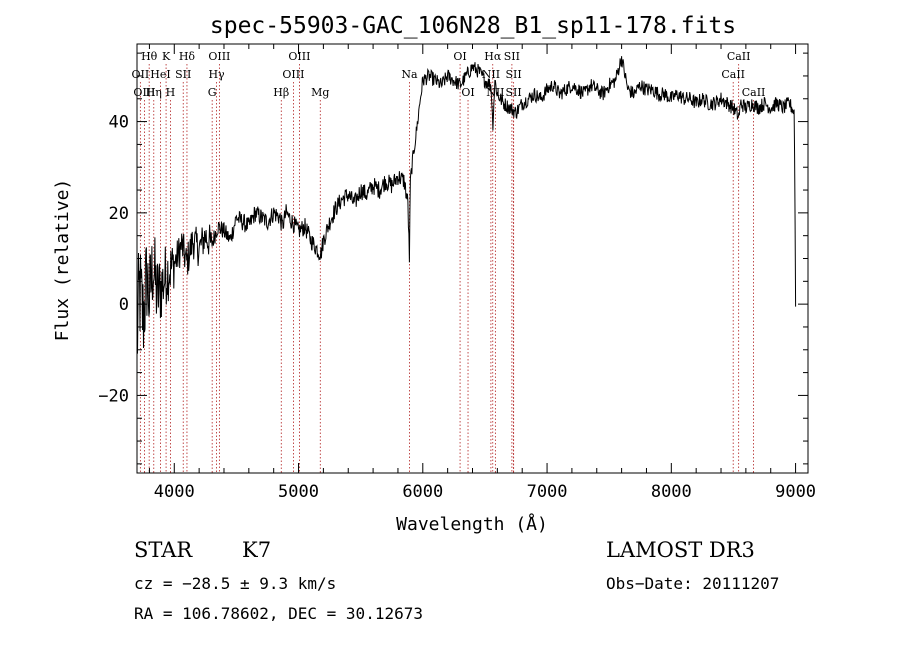 The width and height of the screenshot is (900, 649). What do you see at coordinates (62, 260) in the screenshot?
I see `y-axis-label: Flux (relative)` at bounding box center [62, 260].